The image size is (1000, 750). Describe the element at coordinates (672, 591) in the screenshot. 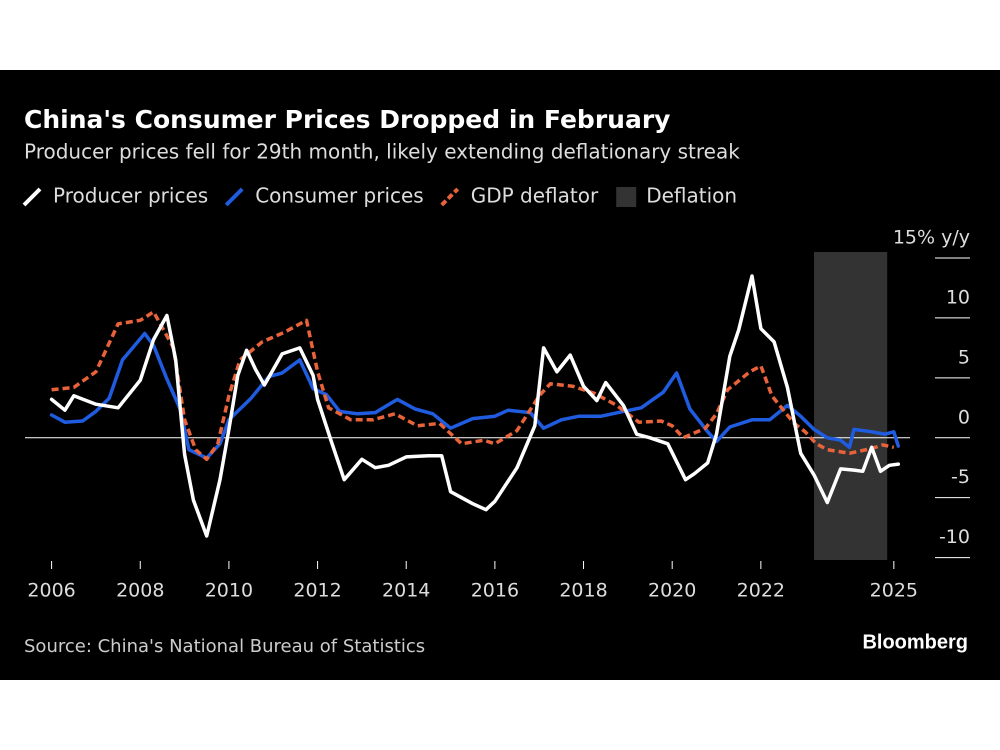

I see `x-tick-label: 2020` at that location.